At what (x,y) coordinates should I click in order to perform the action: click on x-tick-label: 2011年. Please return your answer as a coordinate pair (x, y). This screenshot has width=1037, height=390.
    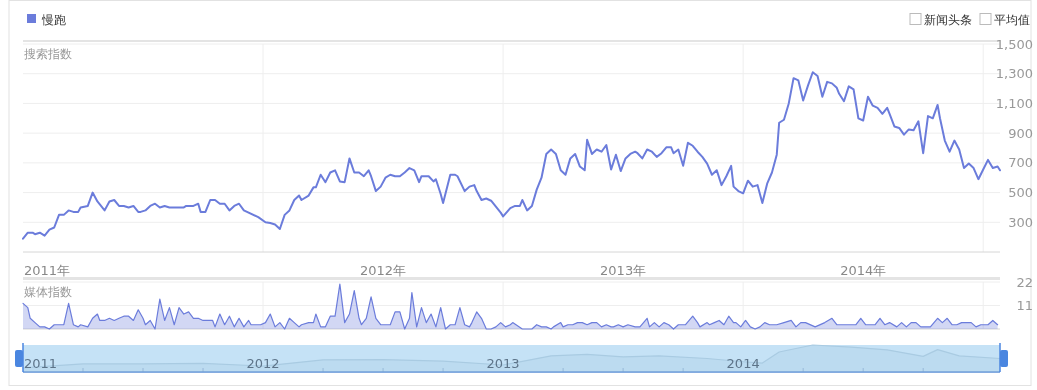
    Looking at the image, I should click on (47, 270).